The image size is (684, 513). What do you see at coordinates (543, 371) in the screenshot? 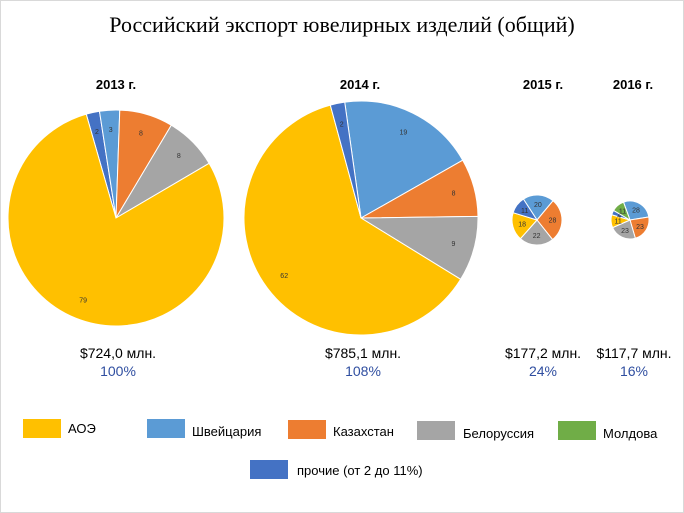
I see `pie-share-2015: 24%` at bounding box center [543, 371].